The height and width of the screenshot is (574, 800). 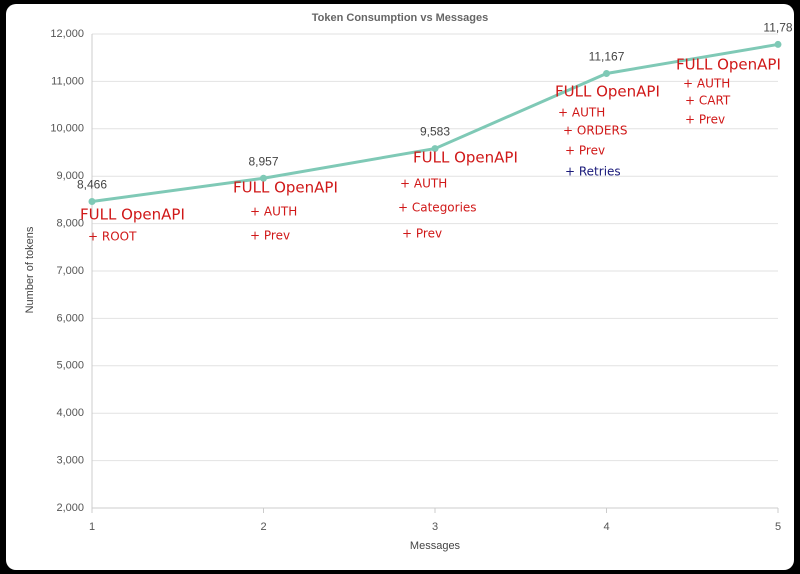 I want to click on x-tick-label: 1, so click(x=92, y=527).